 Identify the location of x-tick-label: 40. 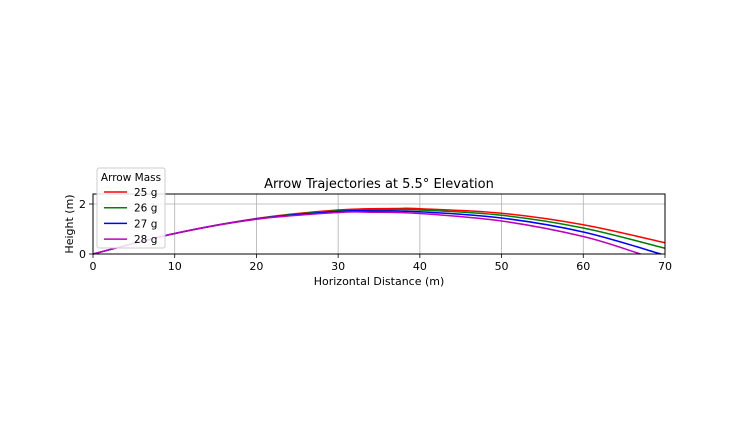
(420, 266).